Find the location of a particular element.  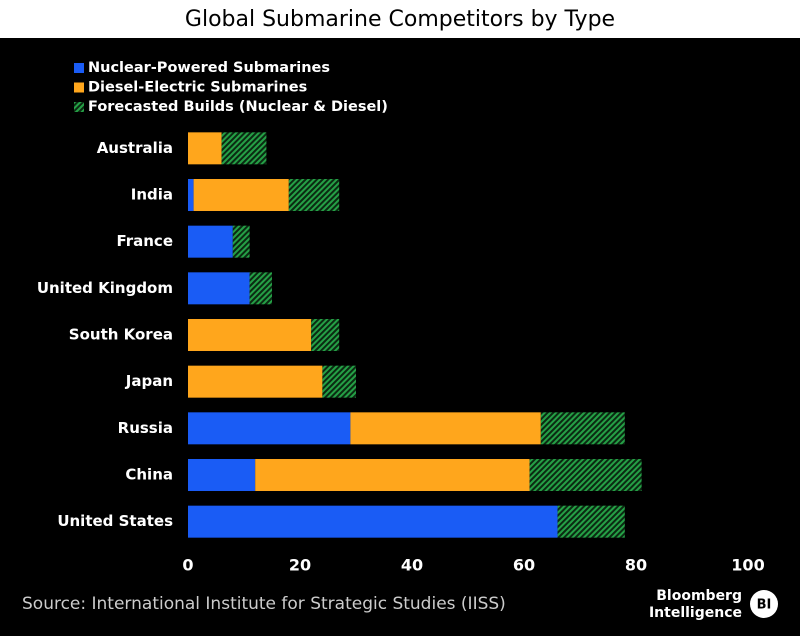

chart-title: Global Submarine Competitors by Type is located at coordinates (400, 19).